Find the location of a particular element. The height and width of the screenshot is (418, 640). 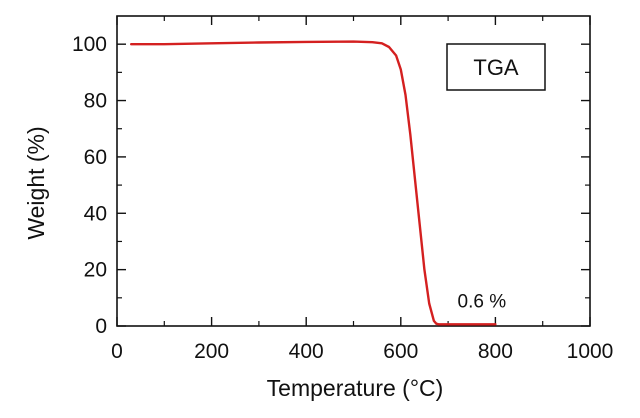

x-tick-label: 1000 is located at coordinates (590, 351).